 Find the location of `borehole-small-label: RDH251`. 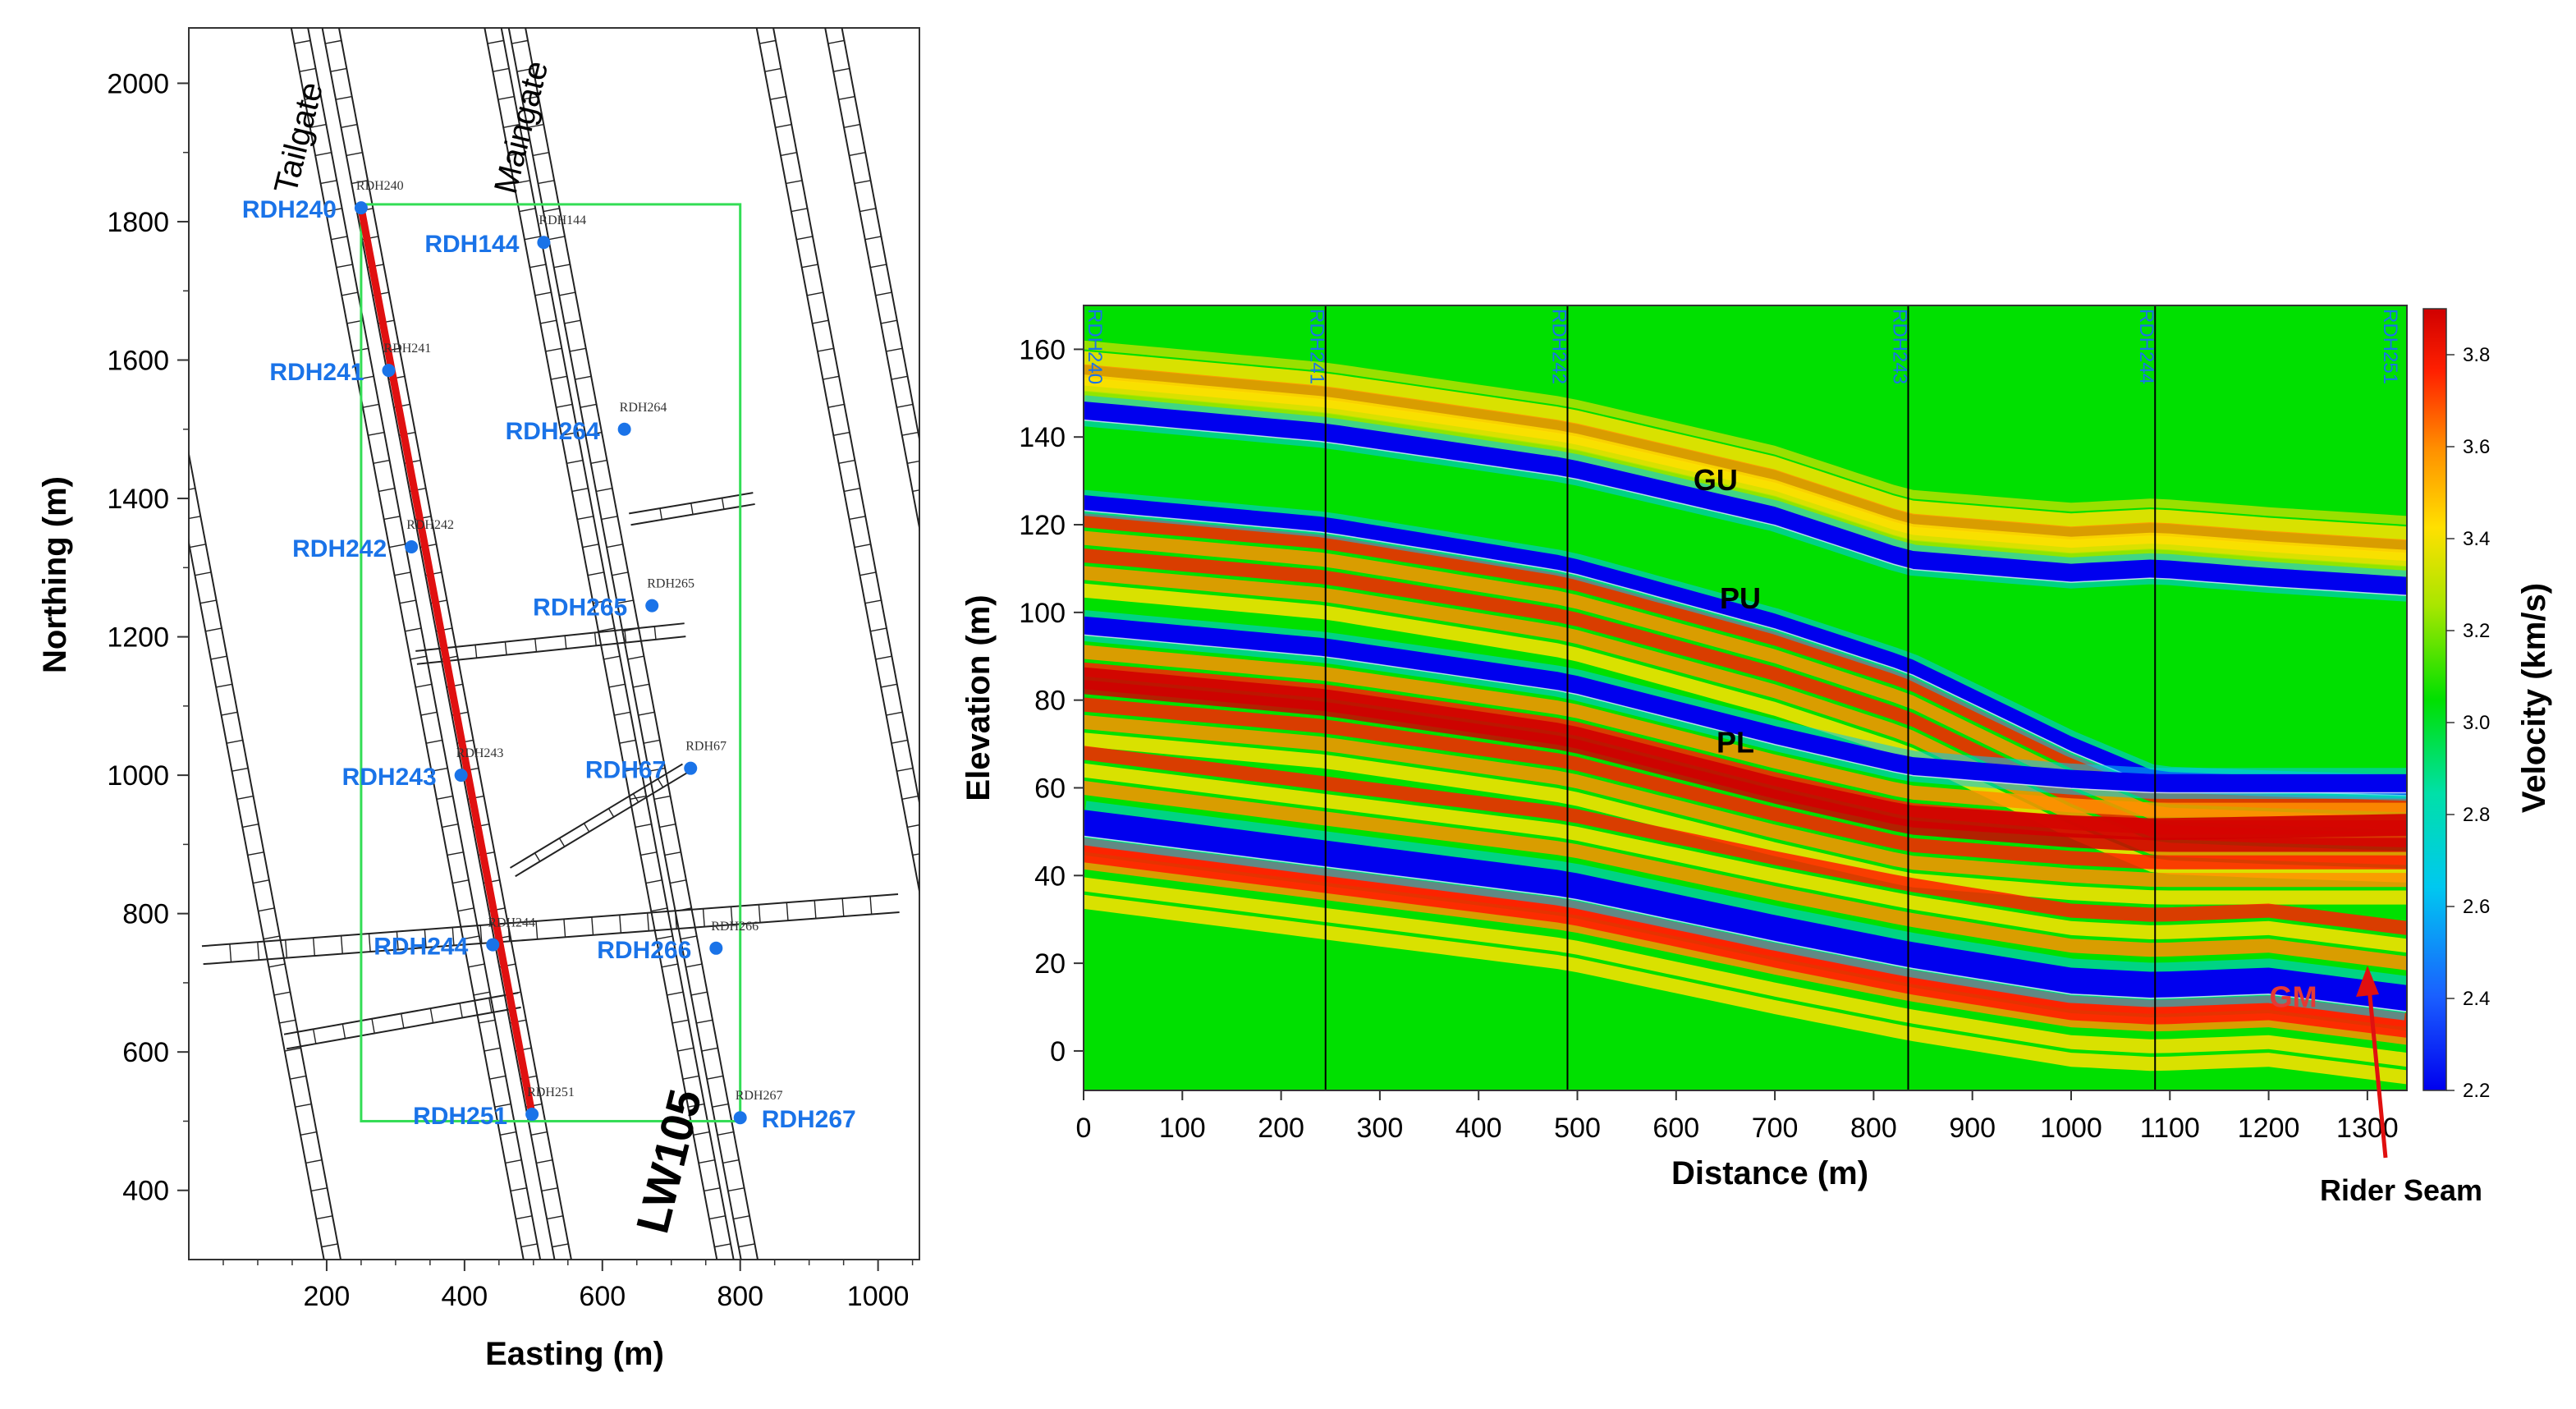

borehole-small-label: RDH251 is located at coordinates (551, 1092).